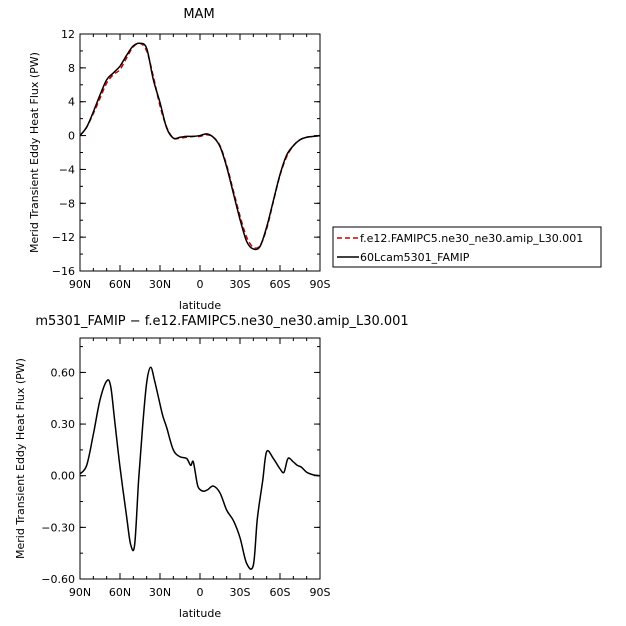  Describe the element at coordinates (63, 271) in the screenshot. I see `y-tick-label: −16` at that location.